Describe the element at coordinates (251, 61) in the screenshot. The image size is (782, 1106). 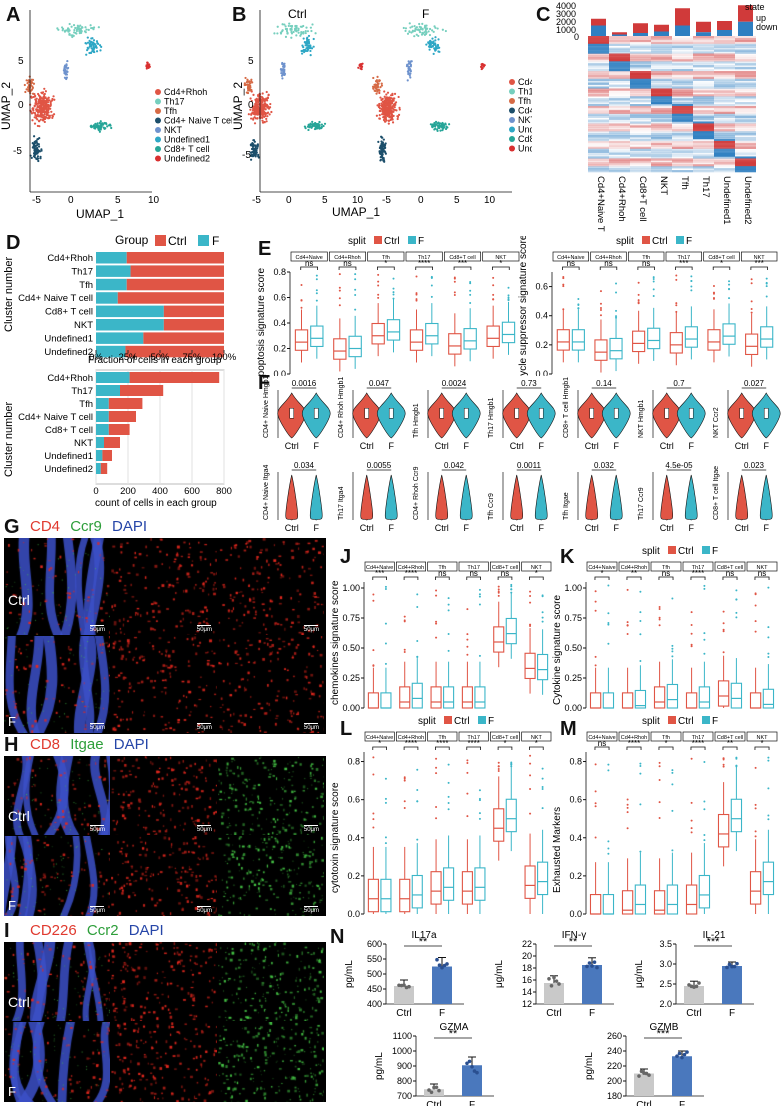
I see `umap-b-ytick: 5` at that location.